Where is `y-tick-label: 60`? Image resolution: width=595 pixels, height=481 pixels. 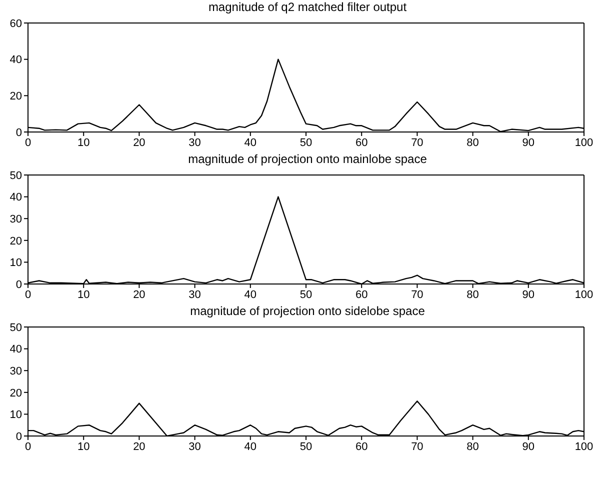 y-tick-label: 60 is located at coordinates (16, 24).